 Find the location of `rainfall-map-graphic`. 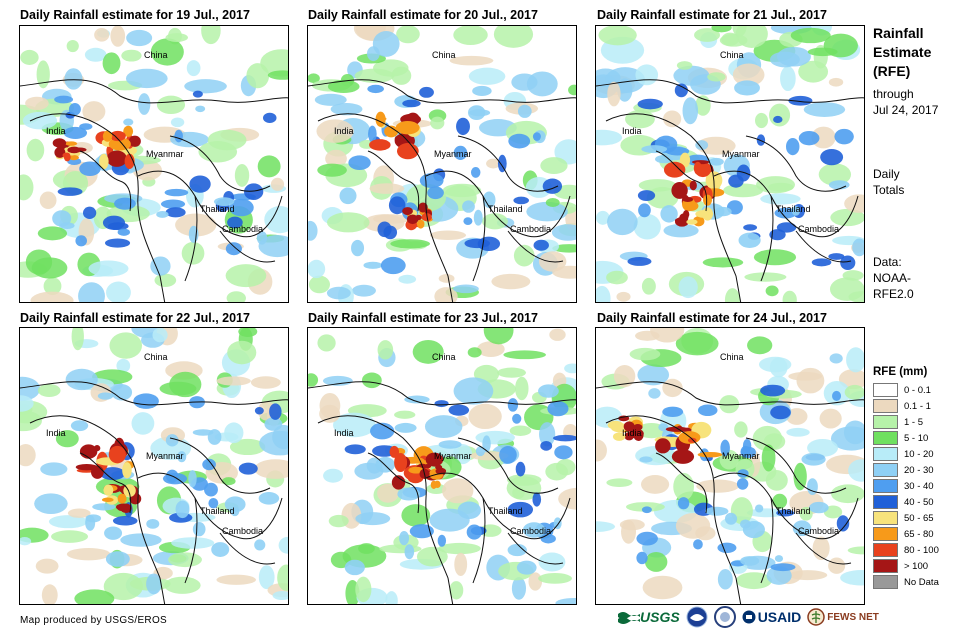

rainfall-map-graphic is located at coordinates (154, 164).